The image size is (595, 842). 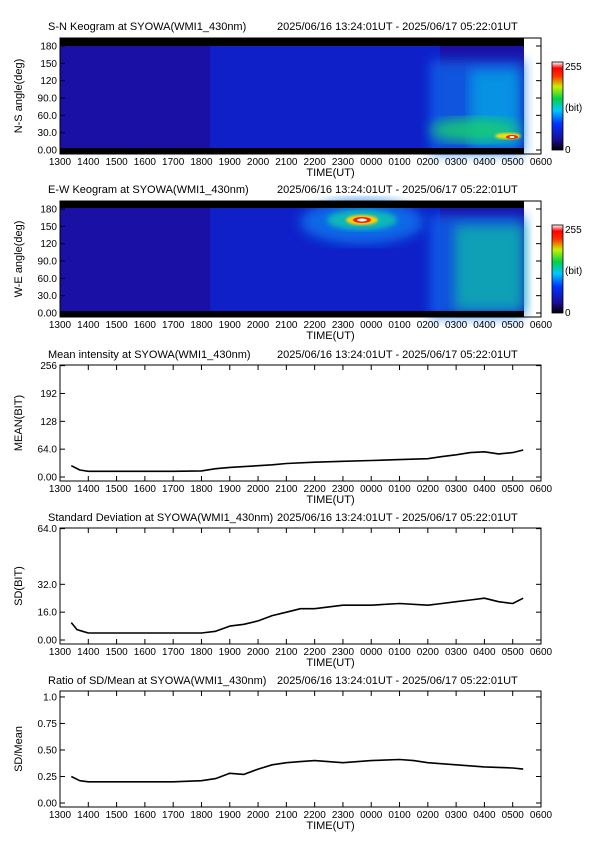 What do you see at coordinates (19, 96) in the screenshot?
I see `sn-y-axis-label: N-S angle(deg)` at bounding box center [19, 96].